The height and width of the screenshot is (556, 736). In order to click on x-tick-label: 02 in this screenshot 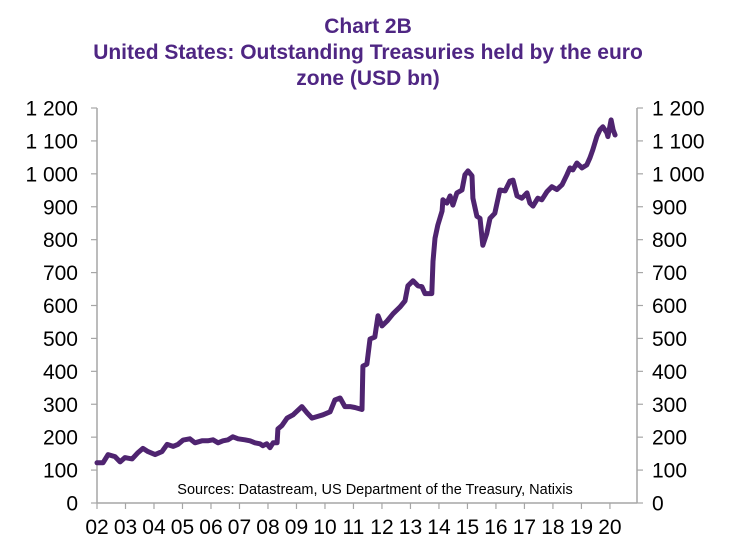, I will do `click(96, 527)`.